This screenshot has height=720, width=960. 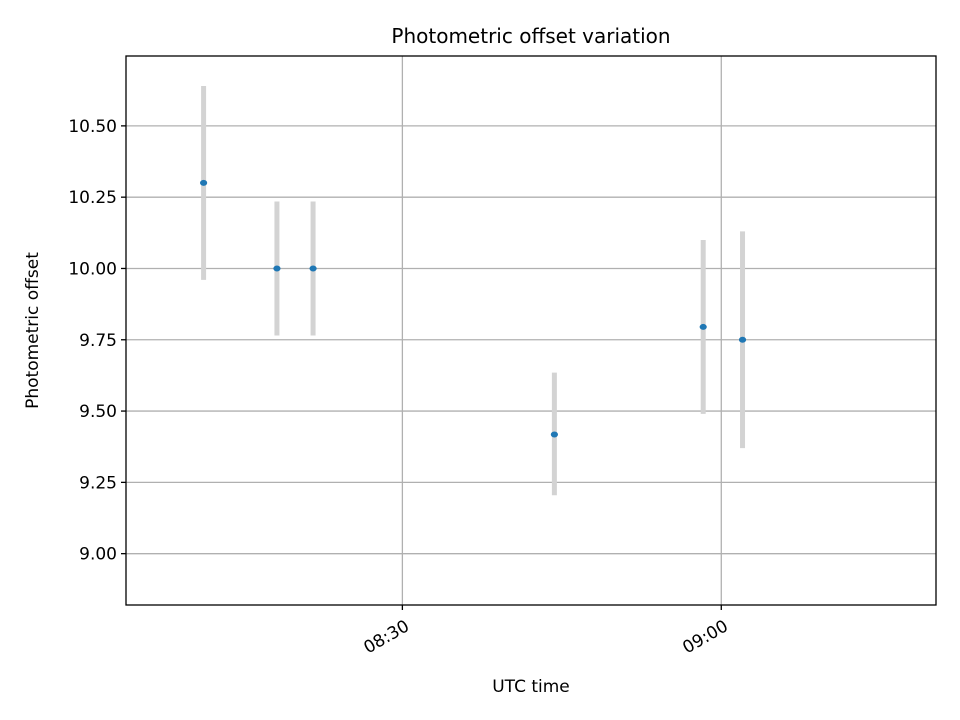 What do you see at coordinates (33, 330) in the screenshot?
I see `y-axis-label: Photometric offset` at bounding box center [33, 330].